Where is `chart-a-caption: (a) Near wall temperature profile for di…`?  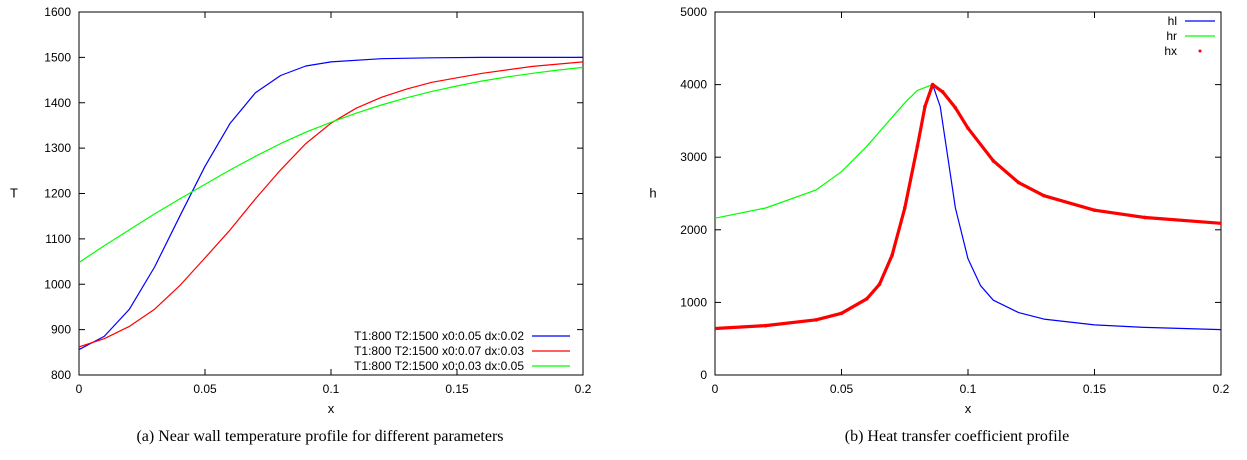 chart-a-caption: (a) Near wall temperature profile for di… is located at coordinates (320, 436).